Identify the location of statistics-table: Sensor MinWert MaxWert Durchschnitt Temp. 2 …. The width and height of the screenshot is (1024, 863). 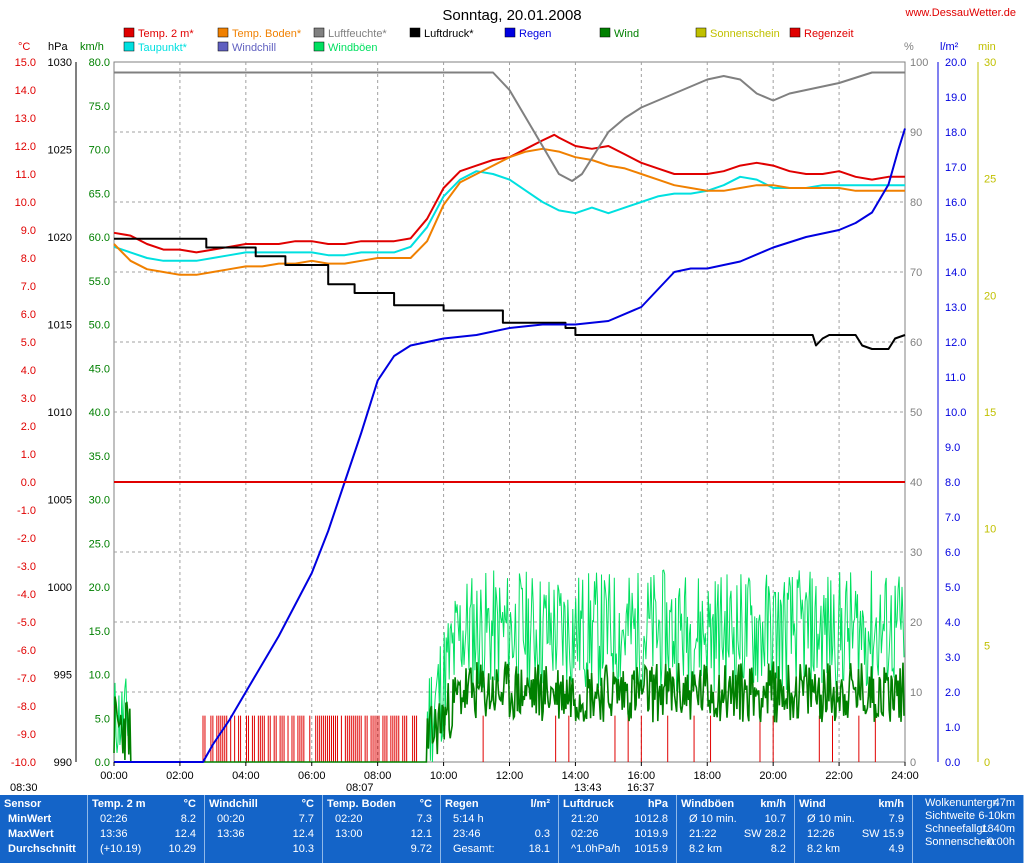
(512, 829).